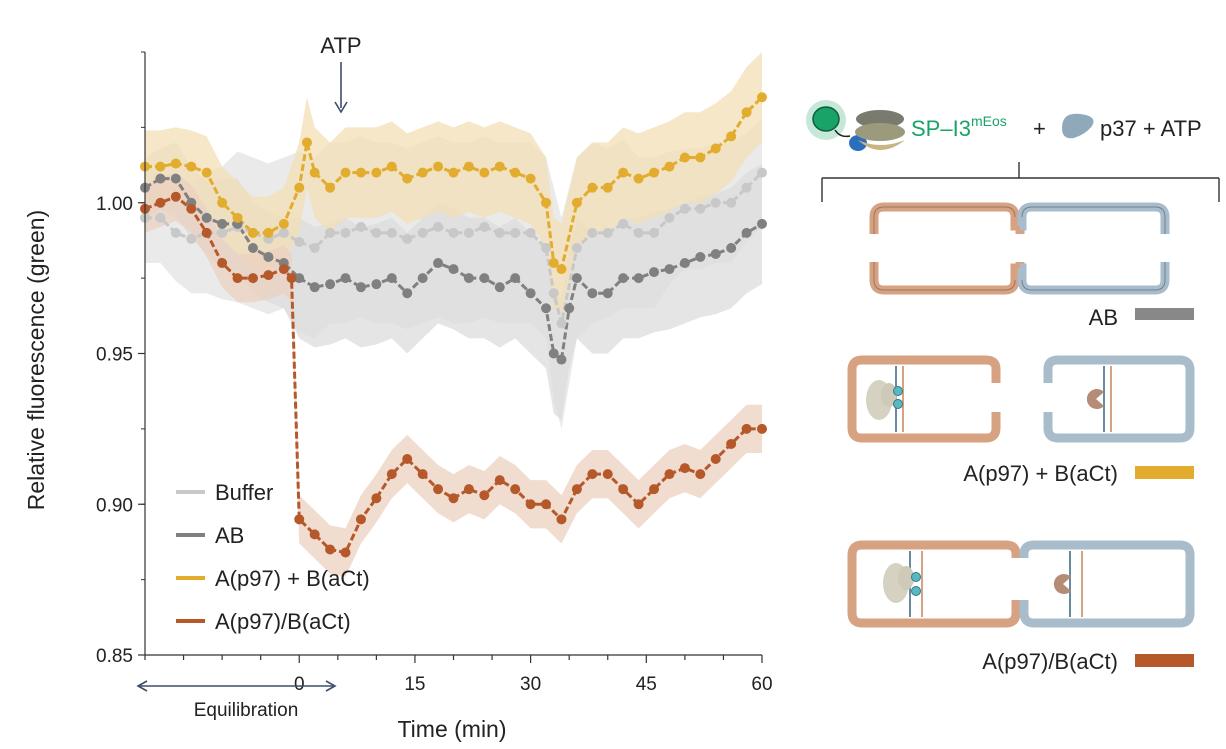 This screenshot has height=749, width=1226. I want to click on condition-swatch-a-plus-b, so click(1164, 472).